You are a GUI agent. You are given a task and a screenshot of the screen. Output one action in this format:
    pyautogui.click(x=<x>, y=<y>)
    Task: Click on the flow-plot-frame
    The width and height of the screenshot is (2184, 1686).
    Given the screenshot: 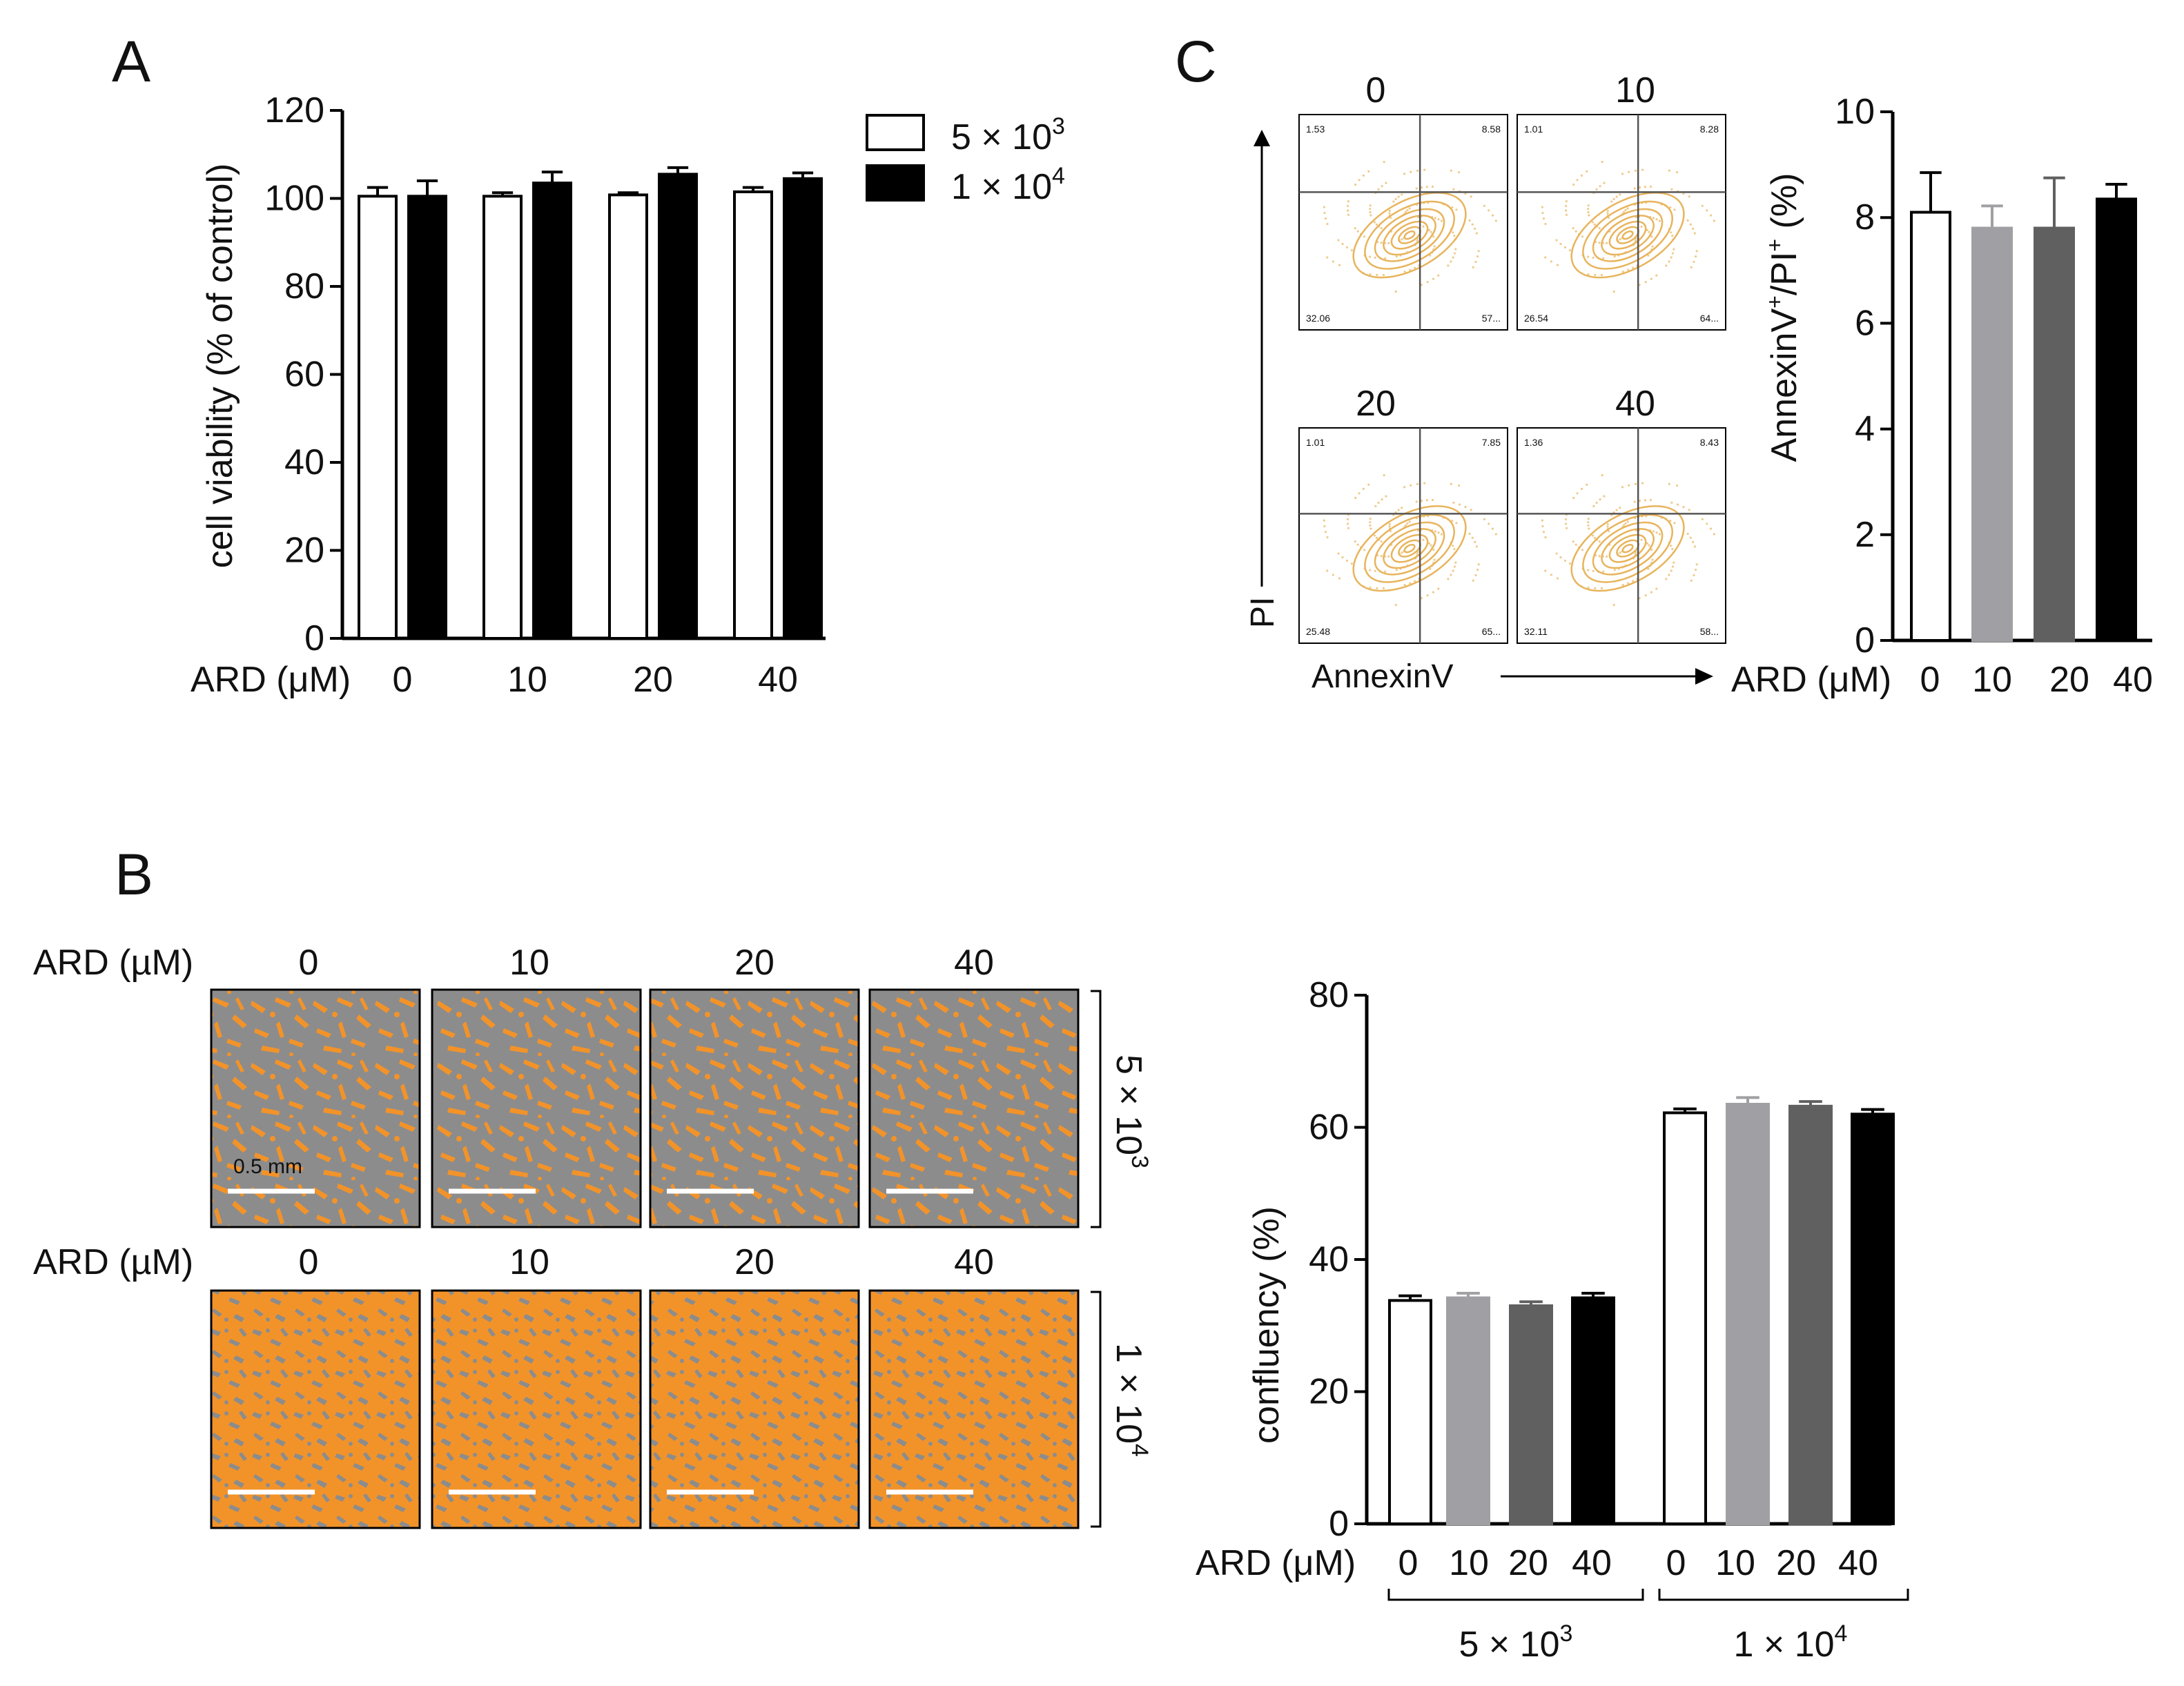 What is the action you would take?
    pyautogui.click(x=1403, y=535)
    